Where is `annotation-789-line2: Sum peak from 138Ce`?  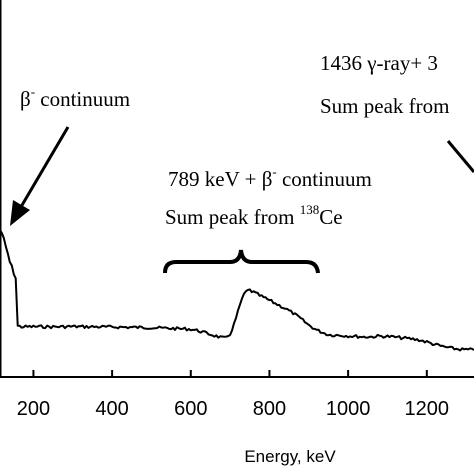
annotation-789-line2: Sum peak from 138Ce is located at coordinates (254, 215).